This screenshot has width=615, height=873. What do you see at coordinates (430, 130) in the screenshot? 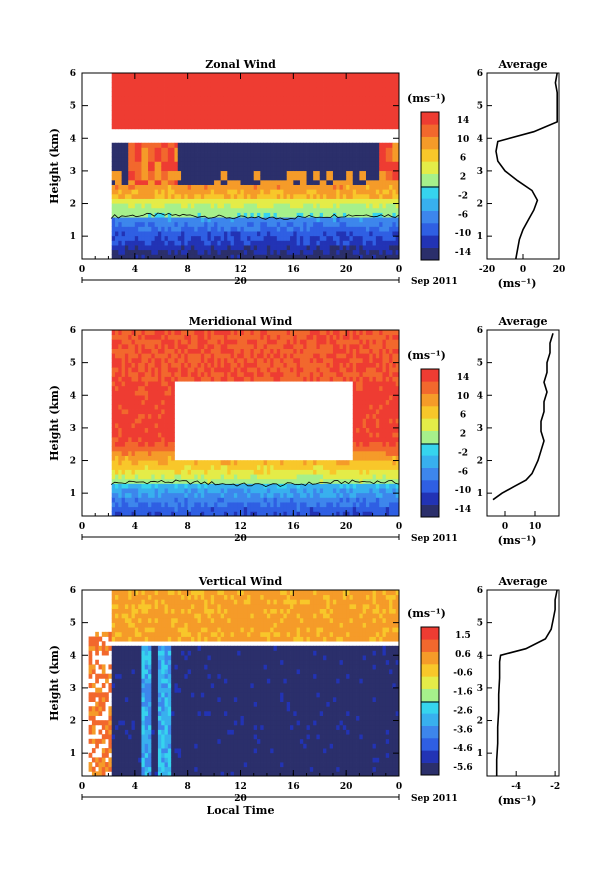
I see `colorbar-swatch` at bounding box center [430, 130].